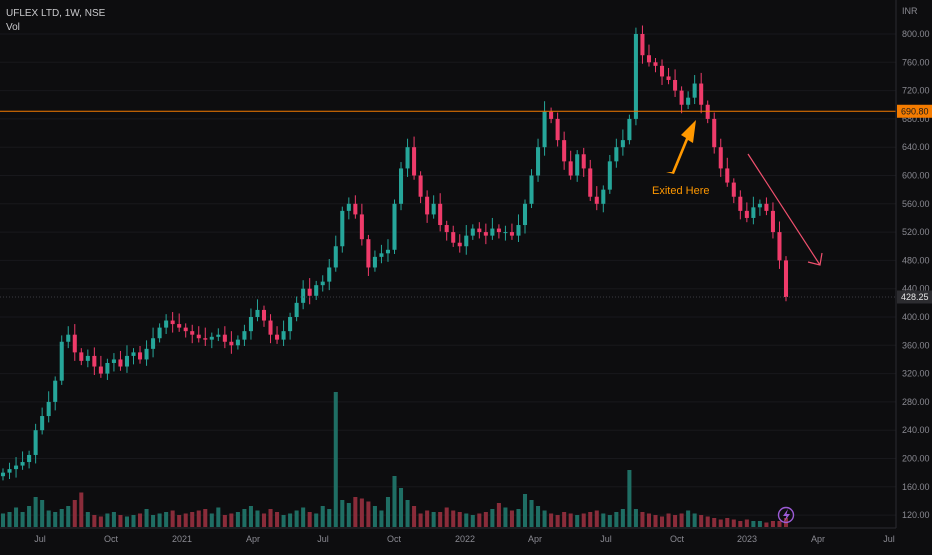  Describe the element at coordinates (910, 11) in the screenshot. I see `currency-label: INR` at that location.